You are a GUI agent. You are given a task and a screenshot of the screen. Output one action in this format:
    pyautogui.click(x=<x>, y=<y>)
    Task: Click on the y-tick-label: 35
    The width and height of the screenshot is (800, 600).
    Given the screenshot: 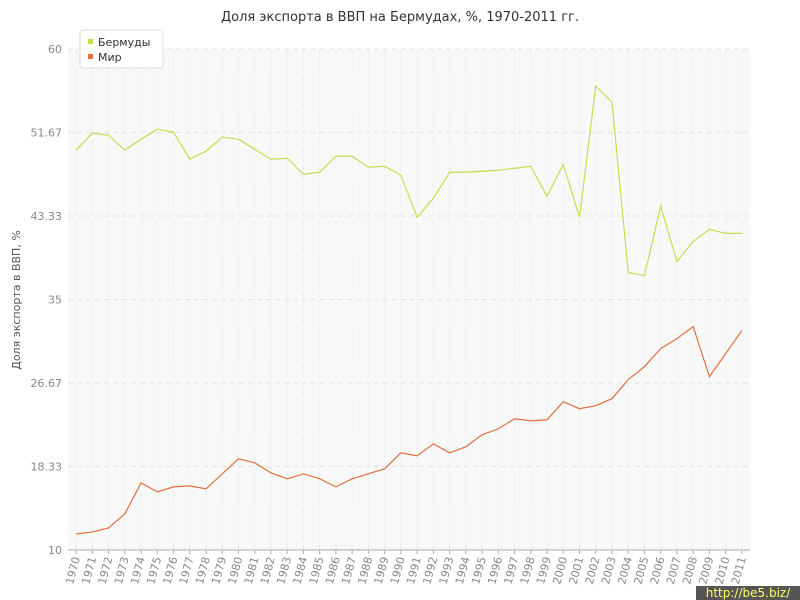 What is the action you would take?
    pyautogui.click(x=55, y=300)
    